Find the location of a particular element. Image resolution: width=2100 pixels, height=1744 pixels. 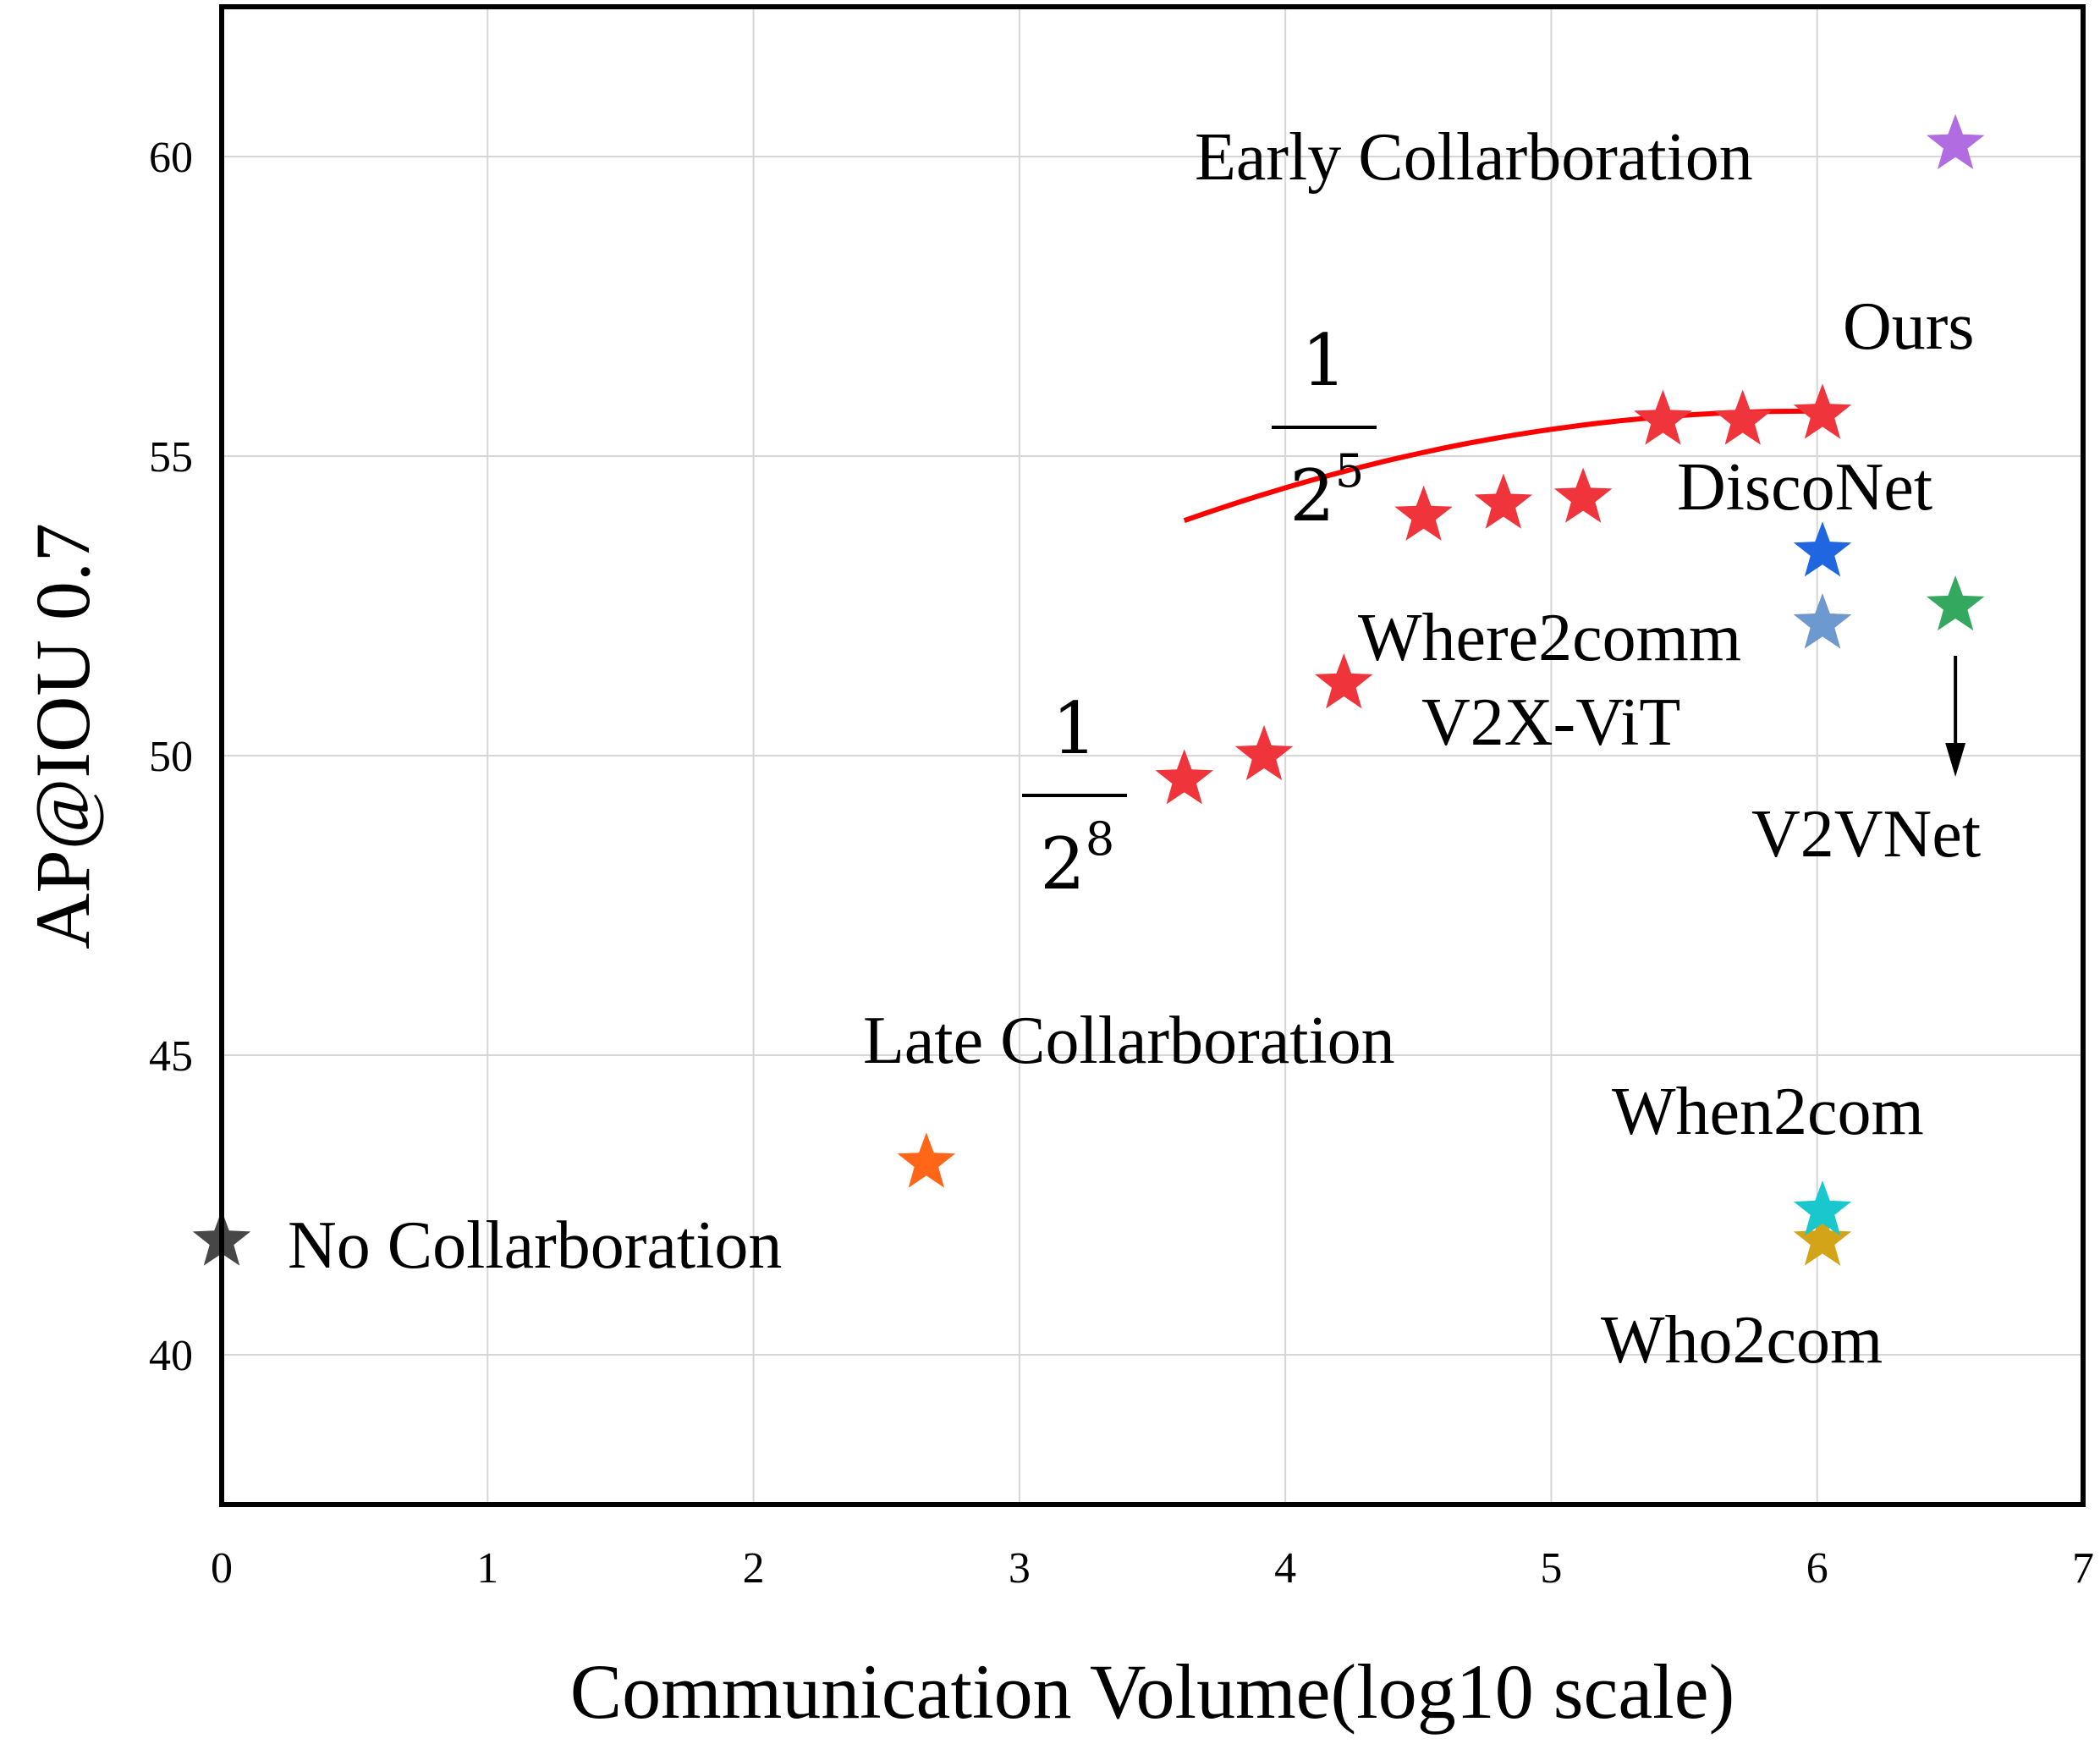

star-point-where2comm is located at coordinates (1823, 621).